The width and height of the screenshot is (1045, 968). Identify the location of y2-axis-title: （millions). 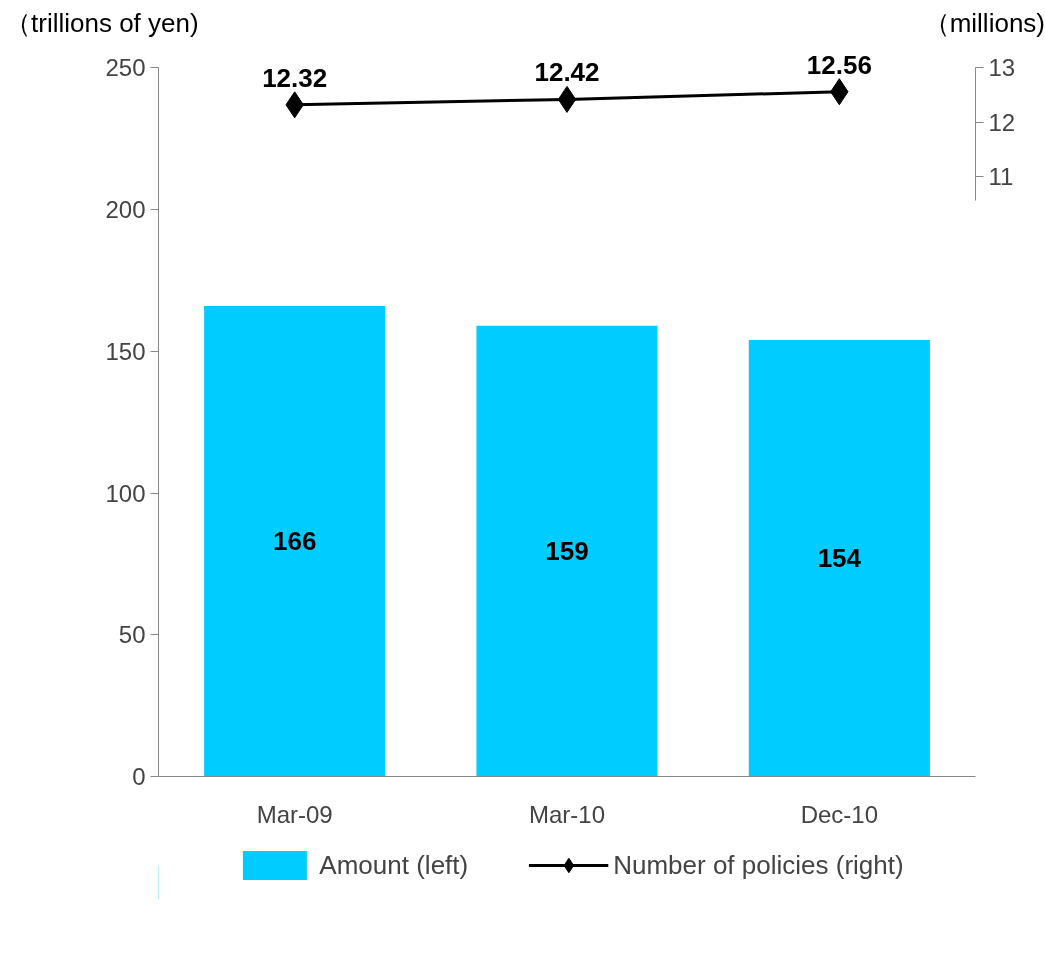
(984, 23).